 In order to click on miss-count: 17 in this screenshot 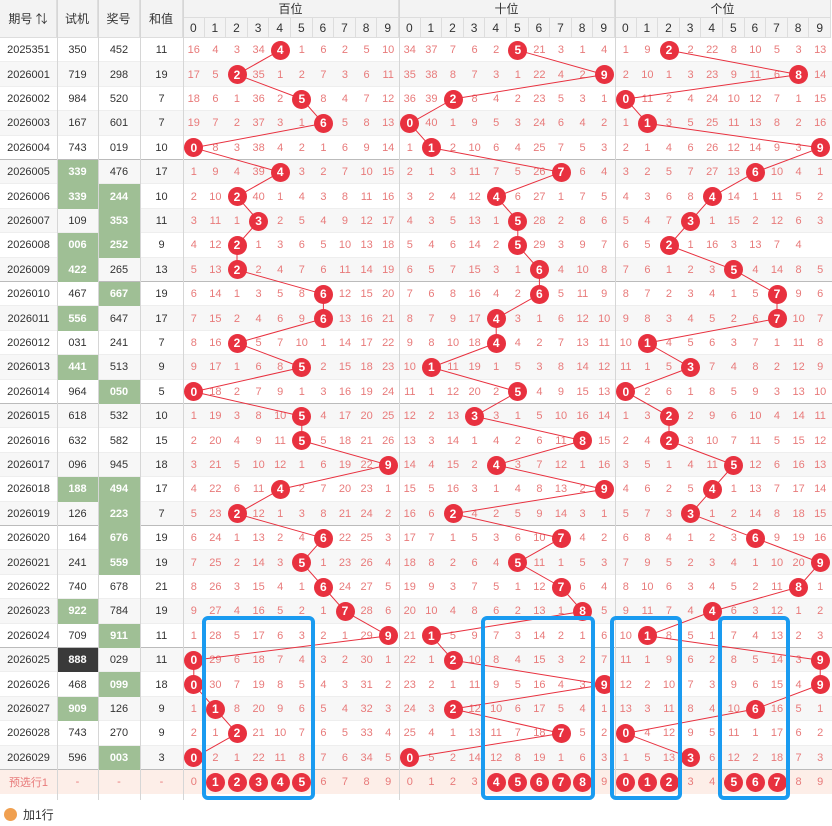, I will do `click(258, 635)`.